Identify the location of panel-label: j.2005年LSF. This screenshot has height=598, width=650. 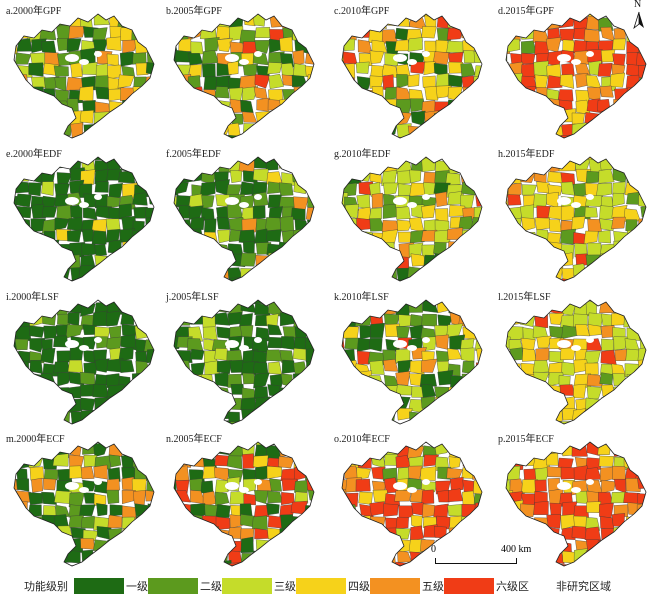
(192, 297).